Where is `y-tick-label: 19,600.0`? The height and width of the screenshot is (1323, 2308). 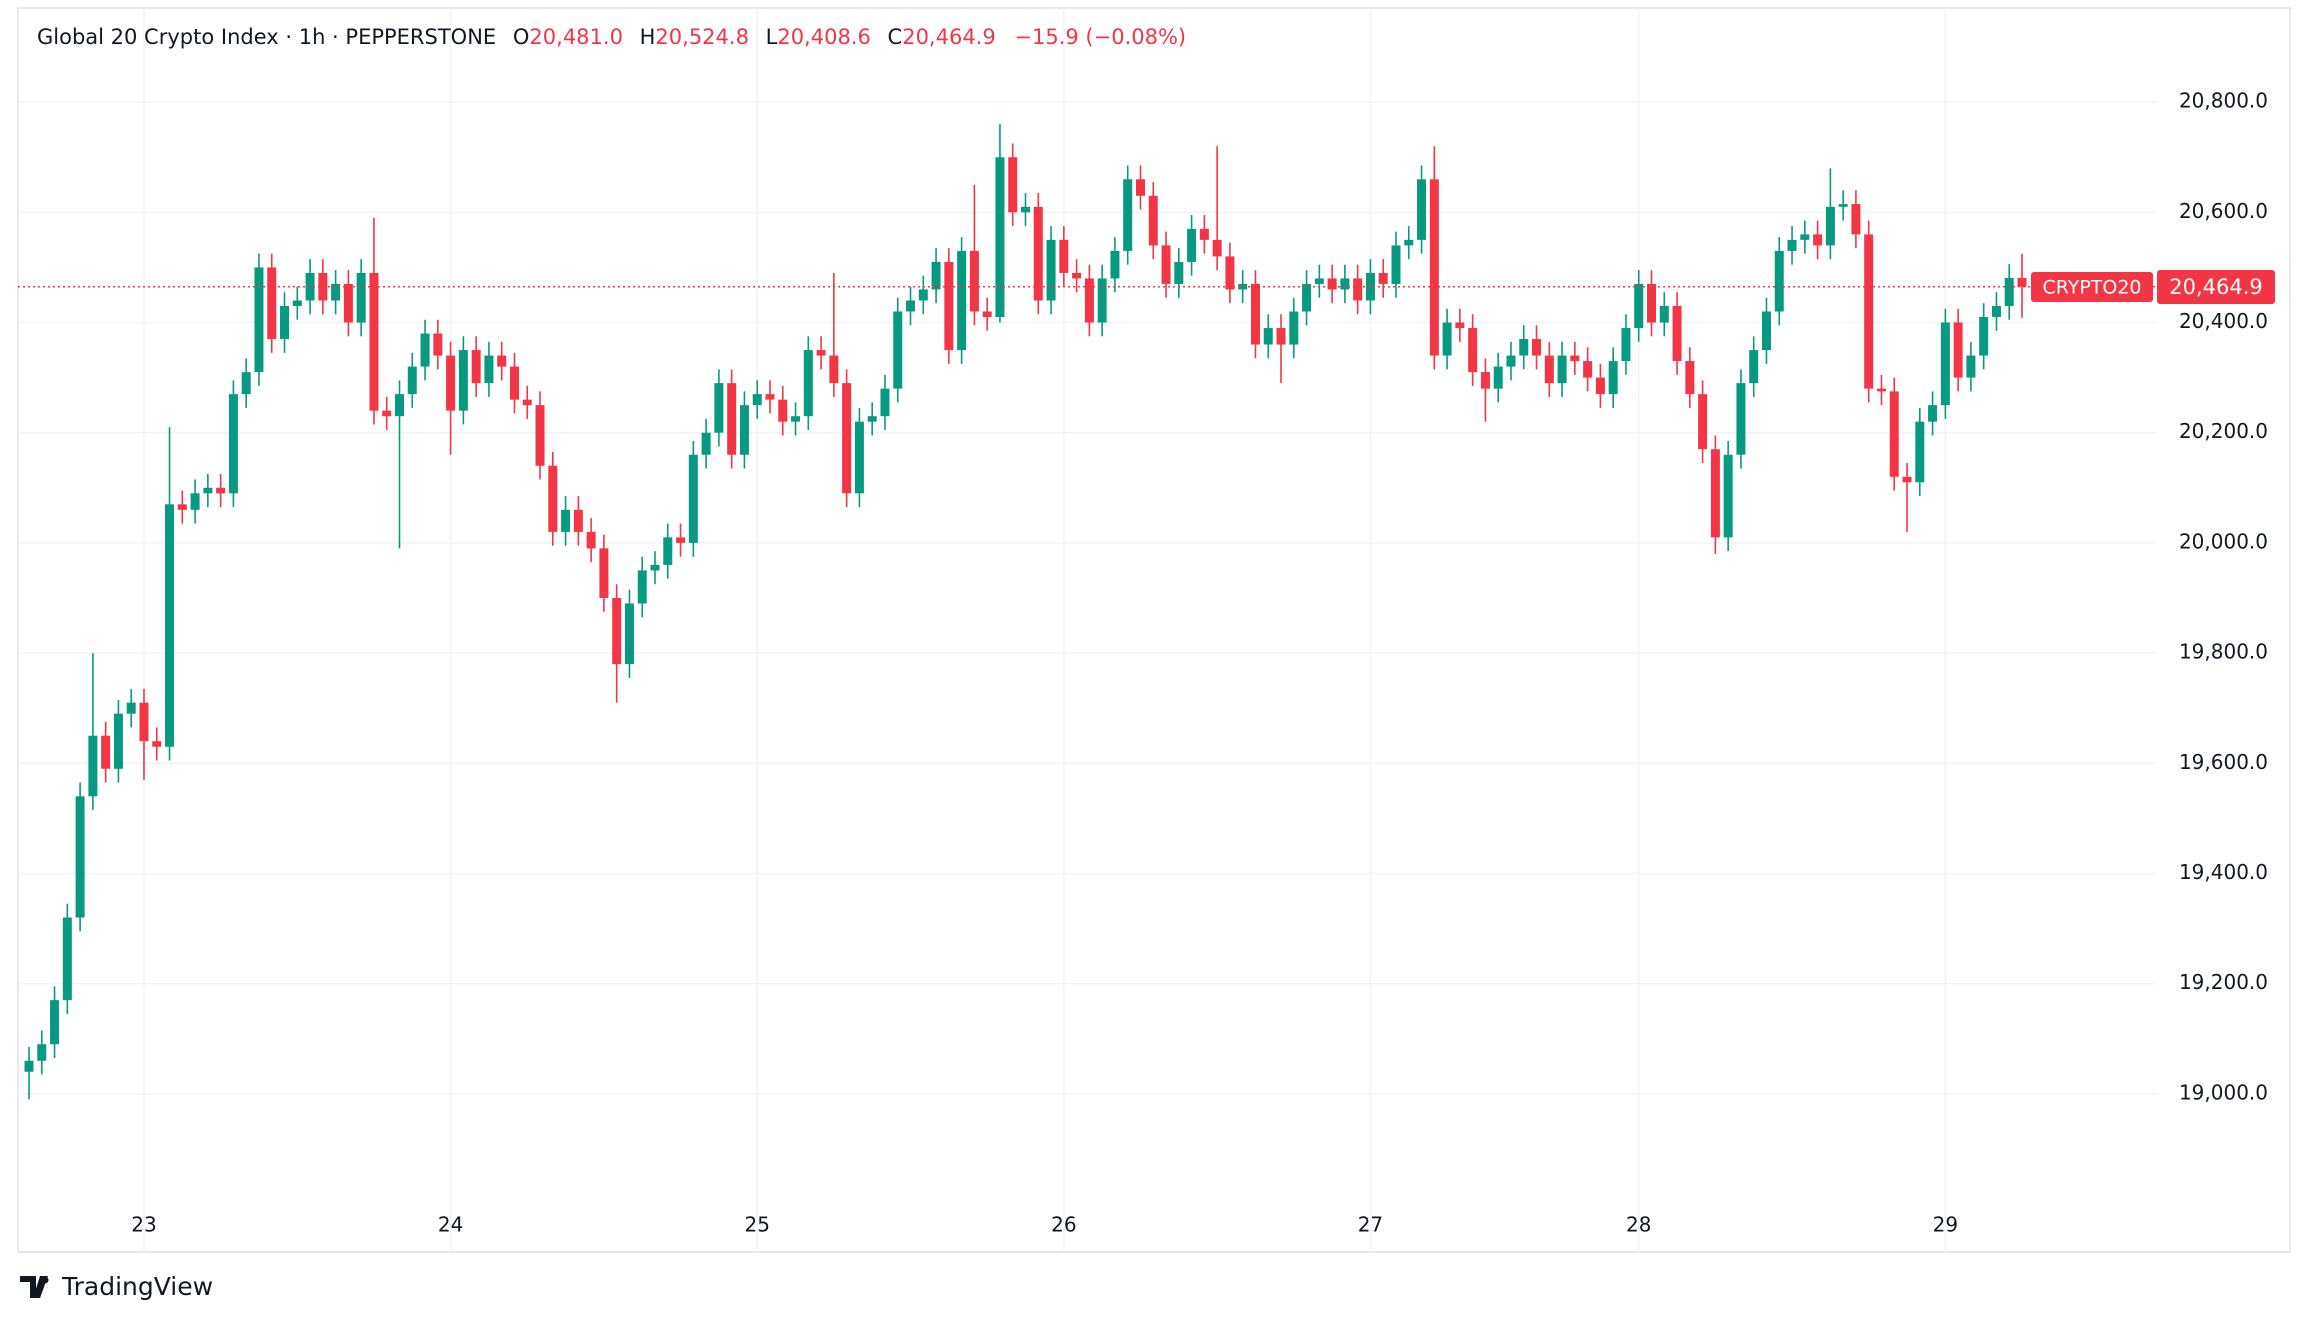
y-tick-label: 19,600.0 is located at coordinates (2223, 762).